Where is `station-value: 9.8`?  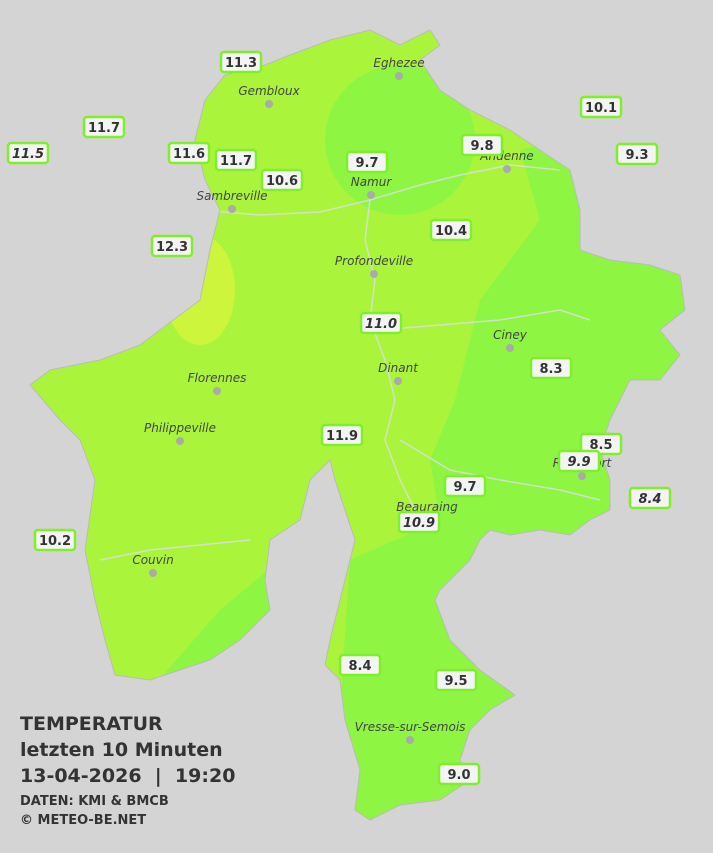 station-value: 9.8 is located at coordinates (481, 146).